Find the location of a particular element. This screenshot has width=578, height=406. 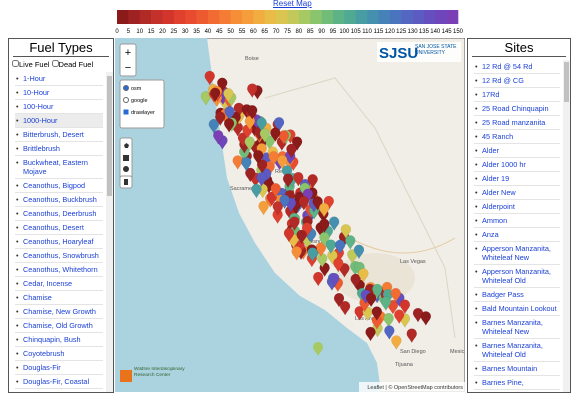

list-item: Chamise, New Growth is located at coordinates (59, 312).